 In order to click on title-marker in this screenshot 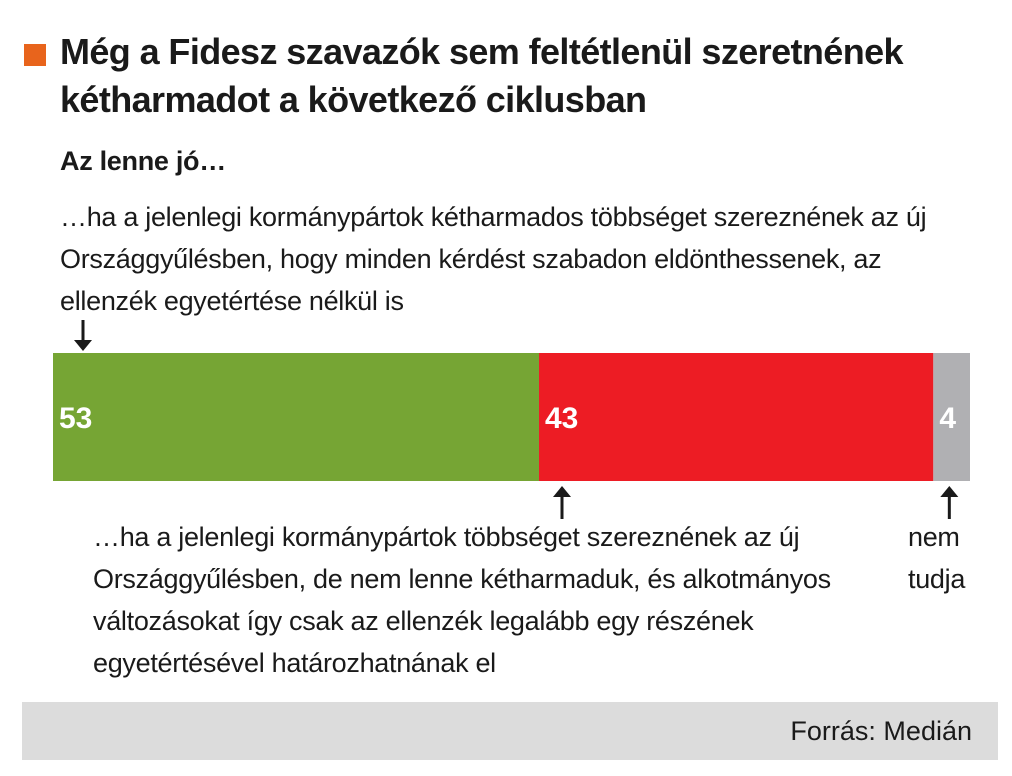, I will do `click(35, 55)`.